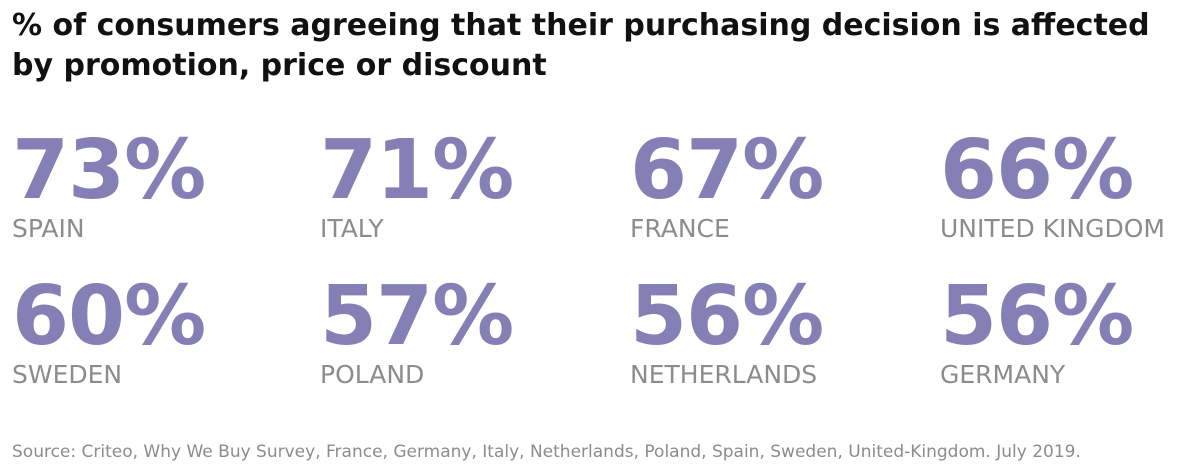  Describe the element at coordinates (680, 228) in the screenshot. I see `stat-label: FRANCE` at that location.